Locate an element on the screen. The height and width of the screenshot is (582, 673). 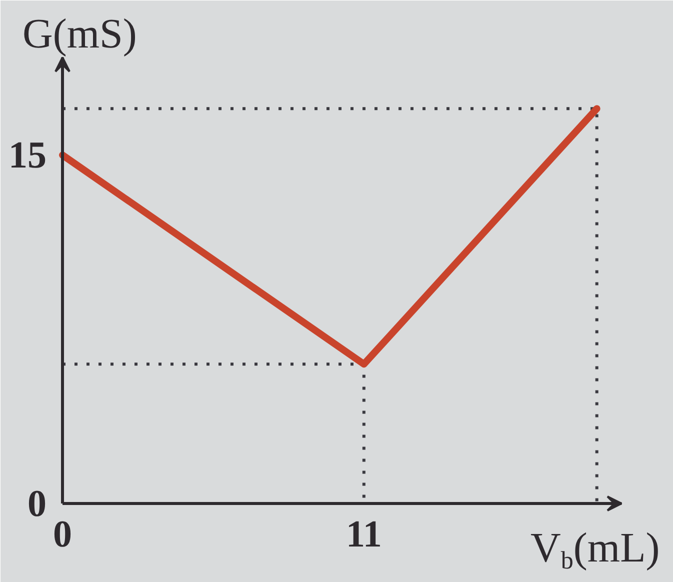
x-tick-label: 11 is located at coordinates (364, 535).